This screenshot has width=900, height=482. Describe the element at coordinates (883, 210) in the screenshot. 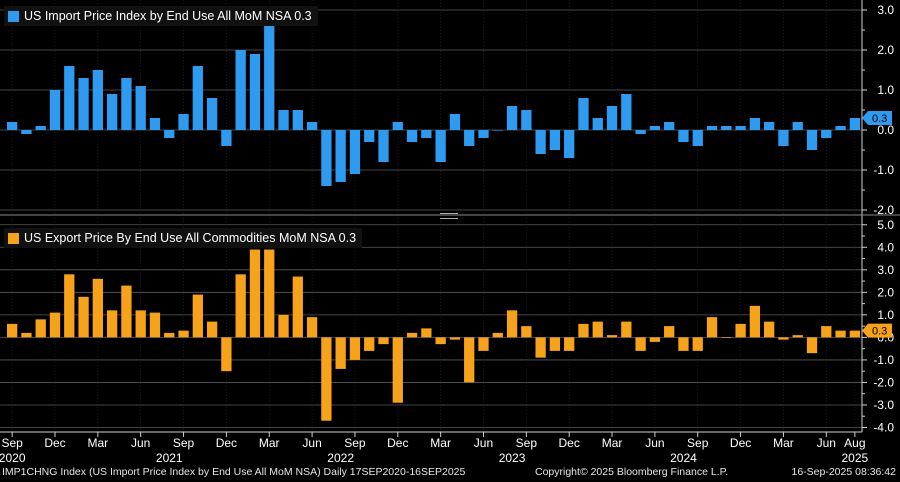

I see `import-y-tick-label: -2.0` at that location.